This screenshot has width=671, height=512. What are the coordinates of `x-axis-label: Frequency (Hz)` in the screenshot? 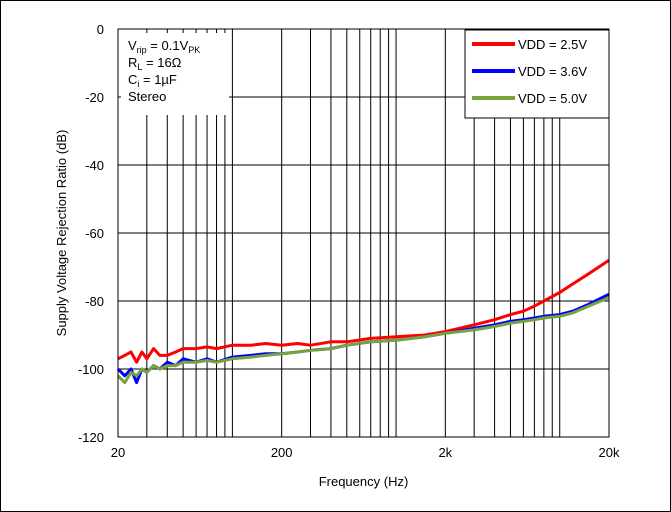 It's located at (364, 481).